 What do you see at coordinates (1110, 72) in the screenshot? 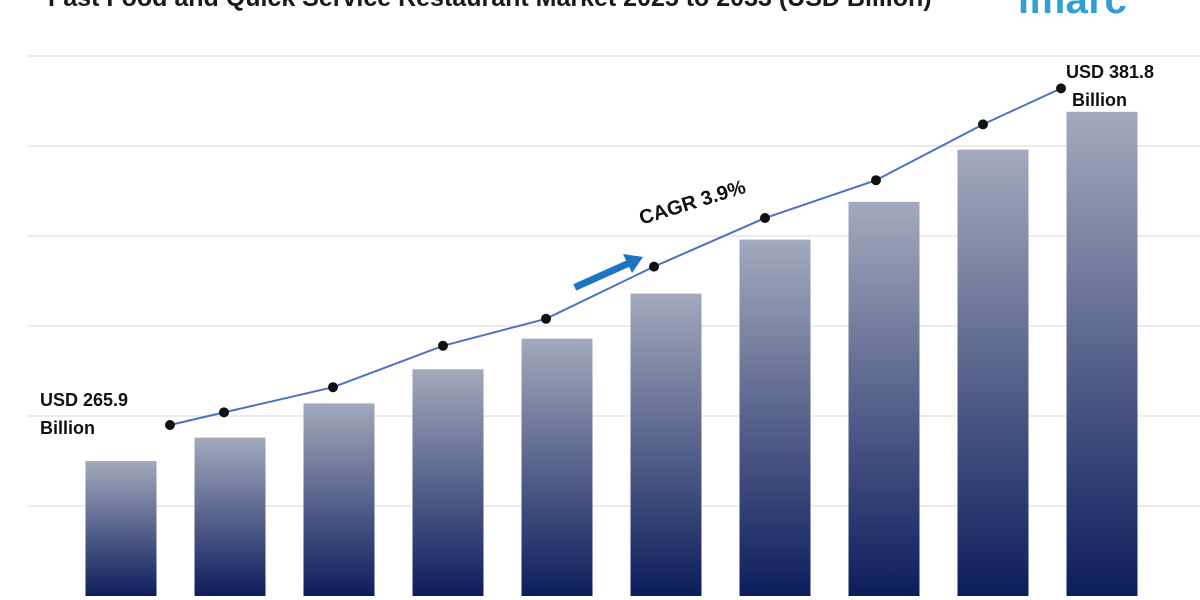
I see `end-value-line1: USD 381.8` at bounding box center [1110, 72].